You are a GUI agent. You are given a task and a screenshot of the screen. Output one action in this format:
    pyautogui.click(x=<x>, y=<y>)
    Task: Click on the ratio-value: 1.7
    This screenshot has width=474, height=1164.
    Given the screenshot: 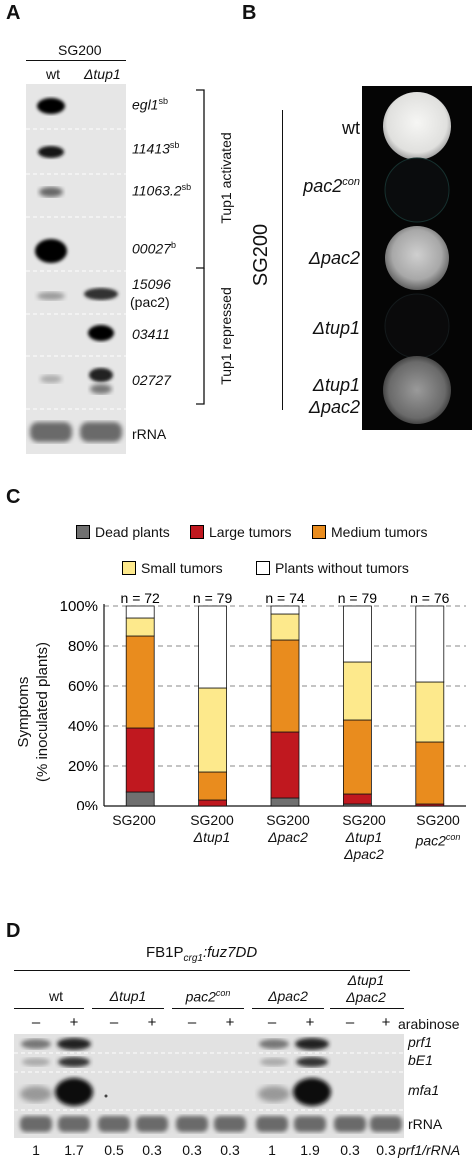 What is the action you would take?
    pyautogui.click(x=74, y=1150)
    